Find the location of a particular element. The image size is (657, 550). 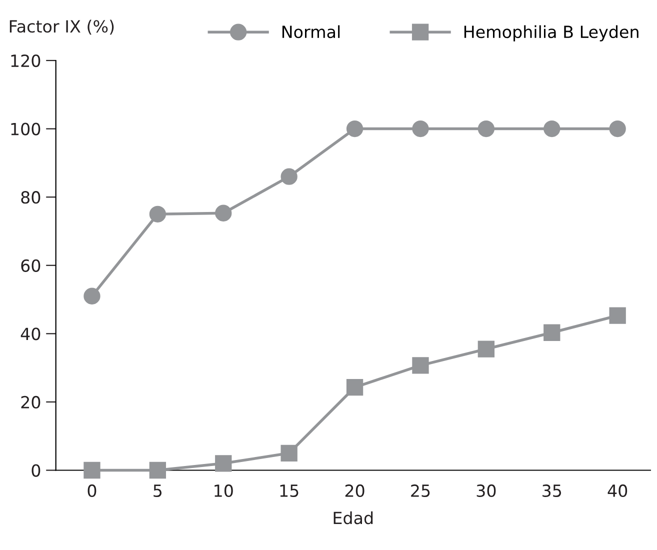

y-axis-title: Factor IX (%) is located at coordinates (62, 27).